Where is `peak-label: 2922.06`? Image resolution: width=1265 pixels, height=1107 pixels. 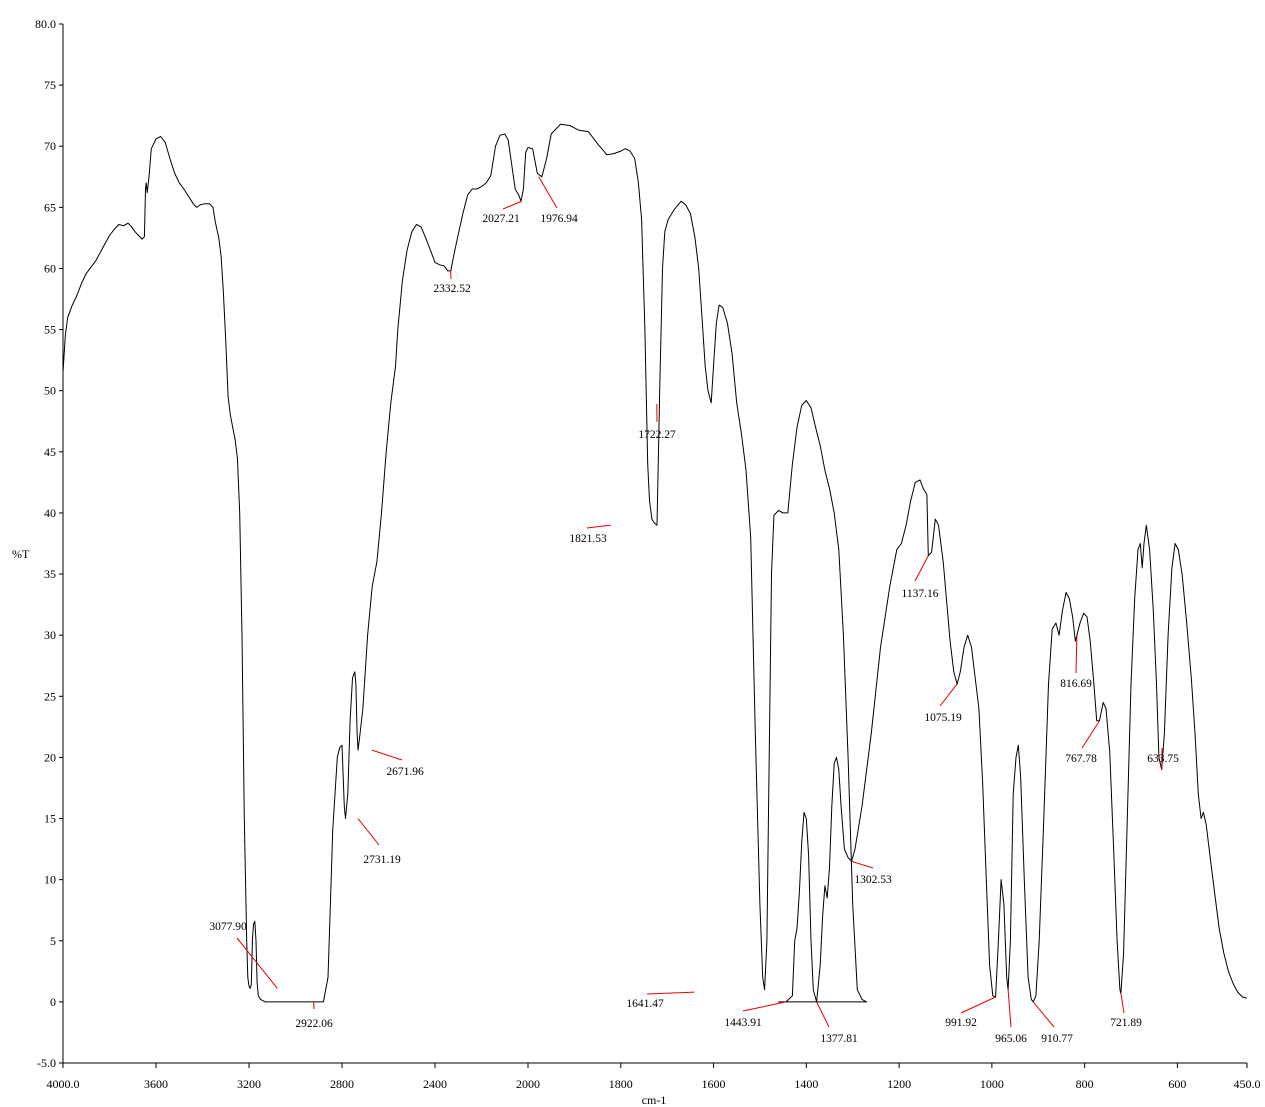 peak-label: 2922.06 is located at coordinates (314, 1024).